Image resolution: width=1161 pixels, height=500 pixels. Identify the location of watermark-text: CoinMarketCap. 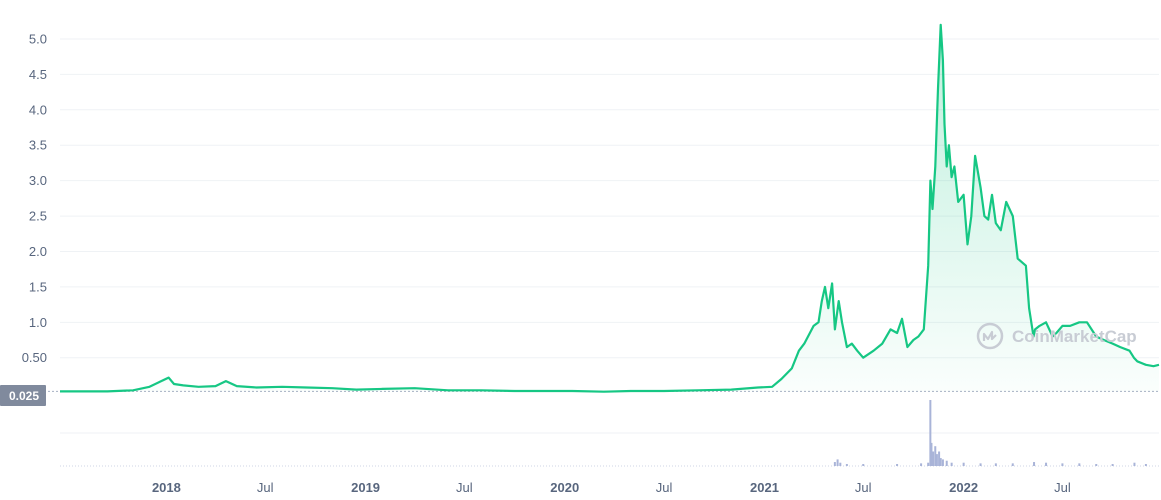
(1074, 336).